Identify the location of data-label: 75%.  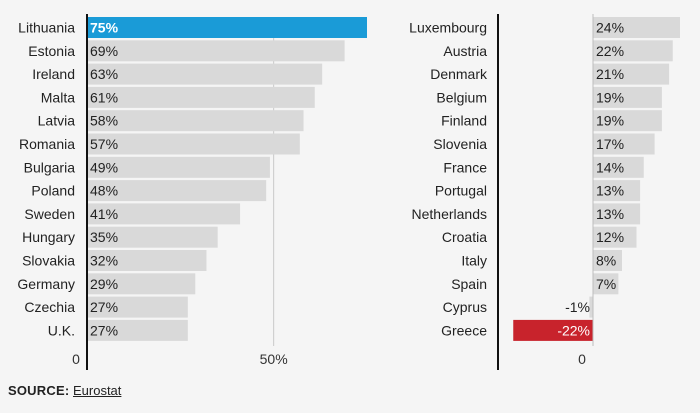
(104, 28).